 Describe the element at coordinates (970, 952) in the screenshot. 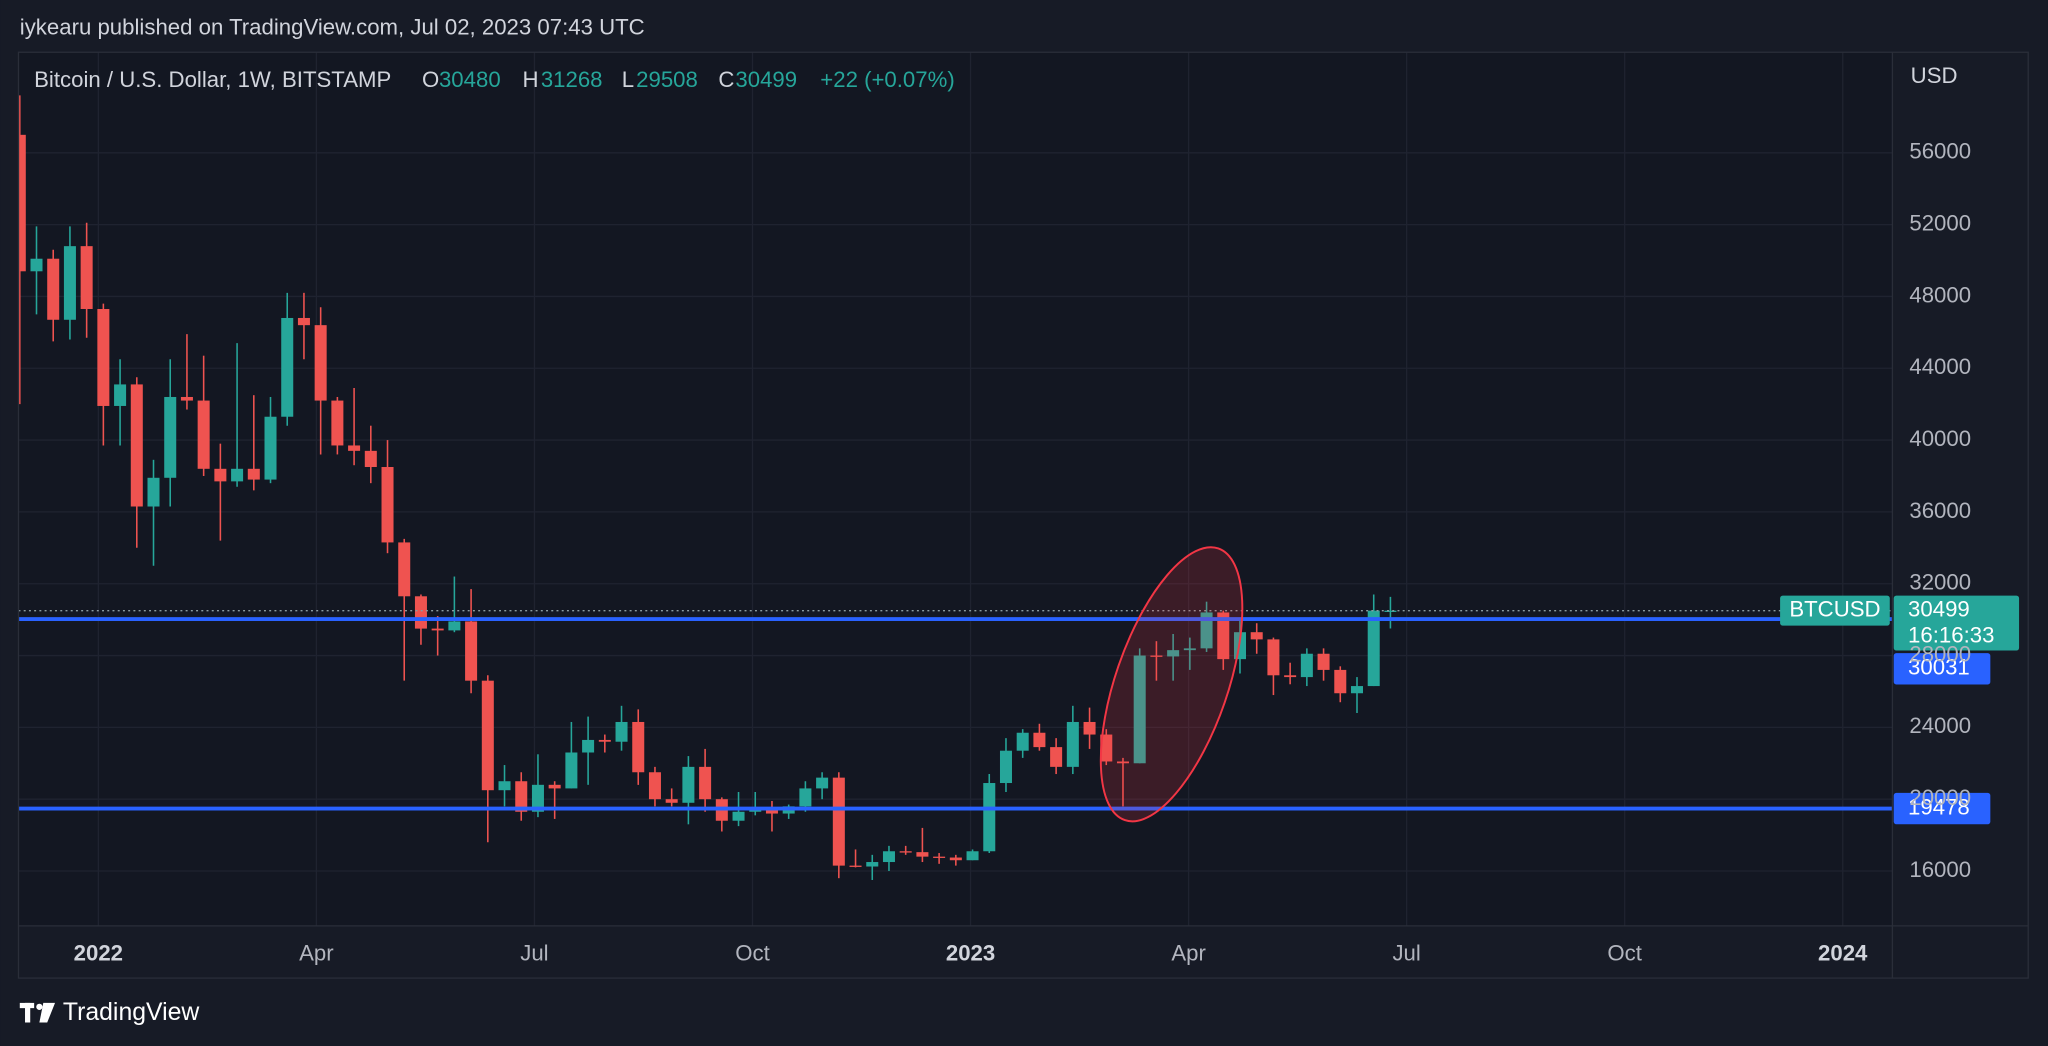

I see `x-tick-label: 2023` at that location.